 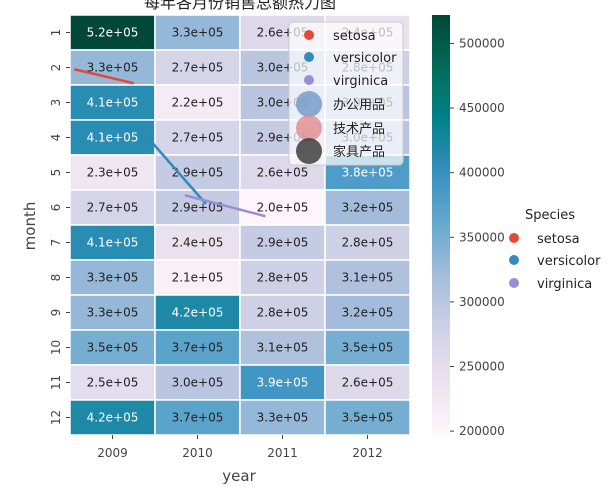 I want to click on colorbar-tick-label: 300000, so click(x=482, y=302).